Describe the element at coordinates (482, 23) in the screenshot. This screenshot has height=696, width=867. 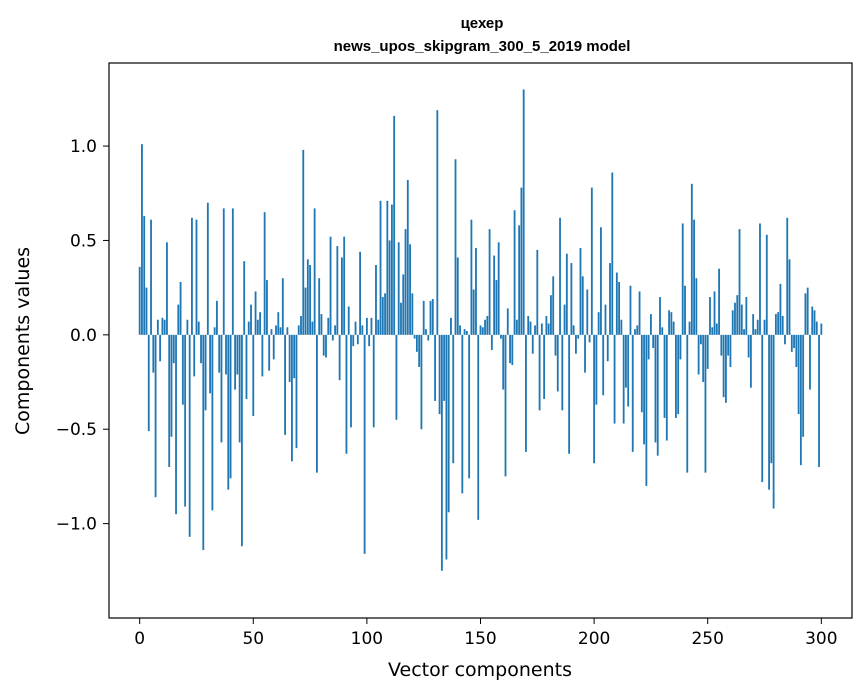
I see `chart-title-line1: цехер` at that location.